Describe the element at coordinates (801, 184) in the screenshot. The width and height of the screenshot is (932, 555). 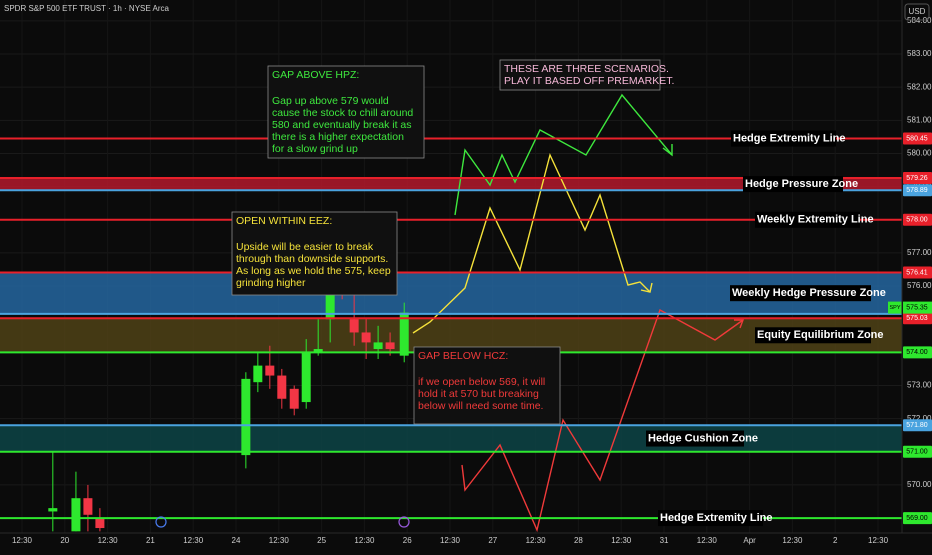
I see `zone-label: Hedge Pressure Zone` at that location.